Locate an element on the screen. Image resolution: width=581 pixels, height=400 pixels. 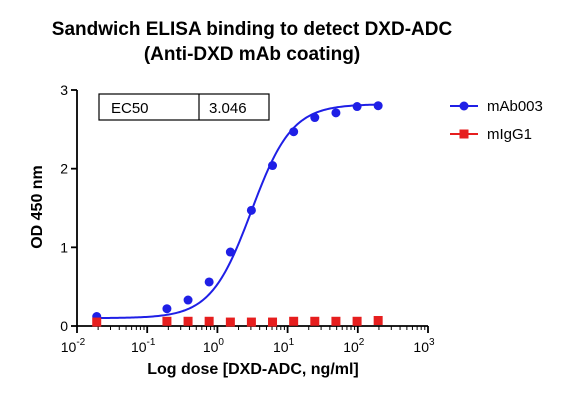
x-tick-label: 10¹ is located at coordinates (284, 346).